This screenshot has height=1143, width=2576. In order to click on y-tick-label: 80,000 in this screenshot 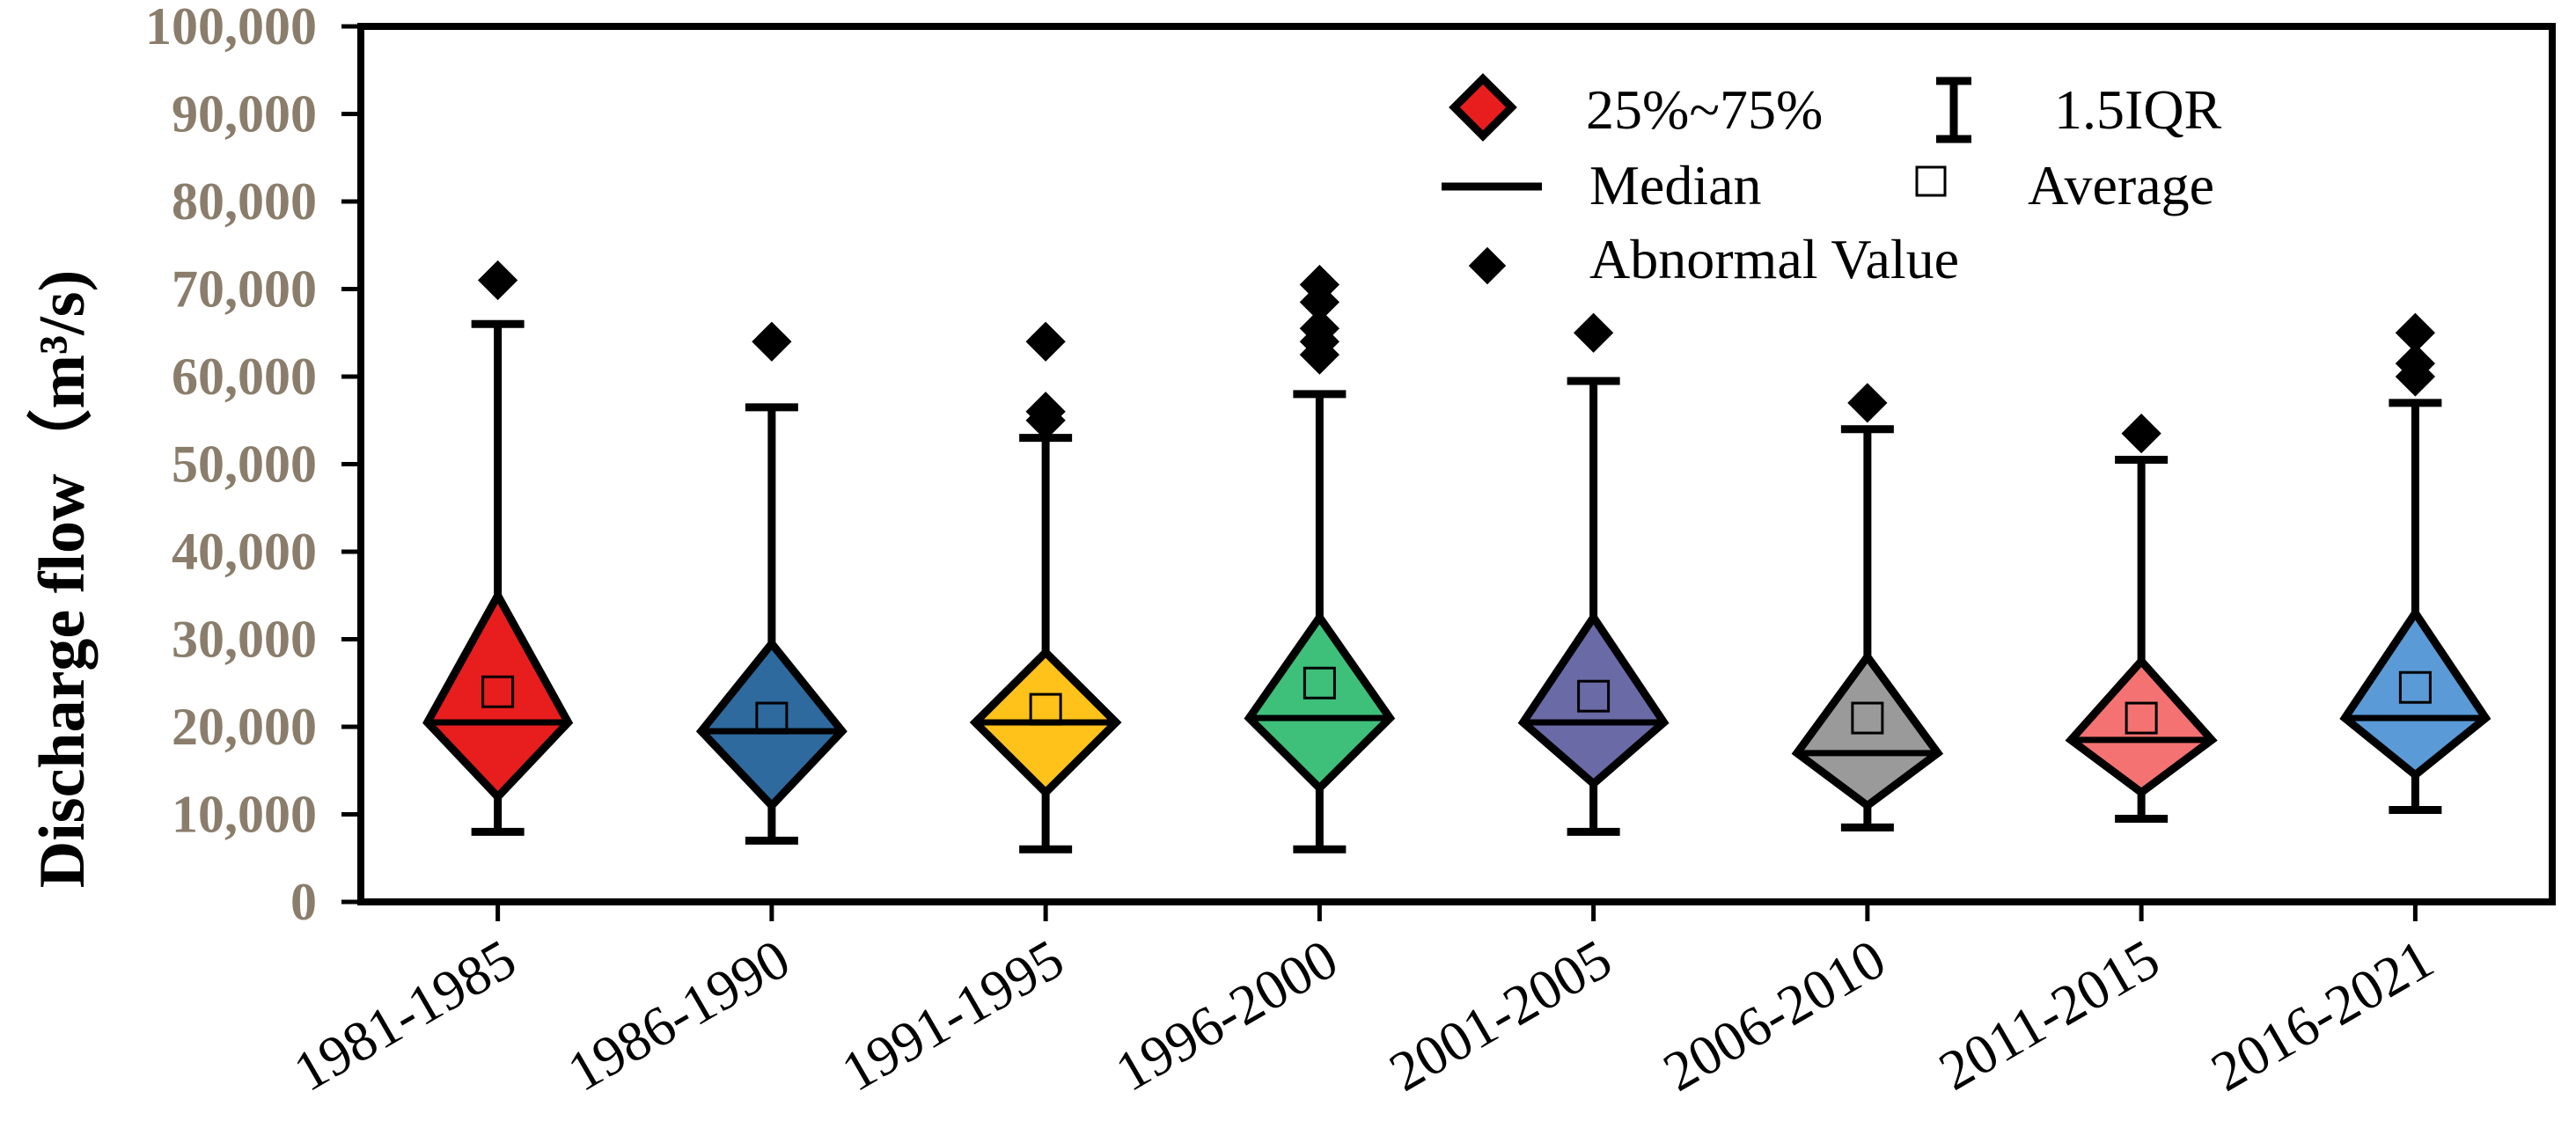, I will do `click(244, 201)`.